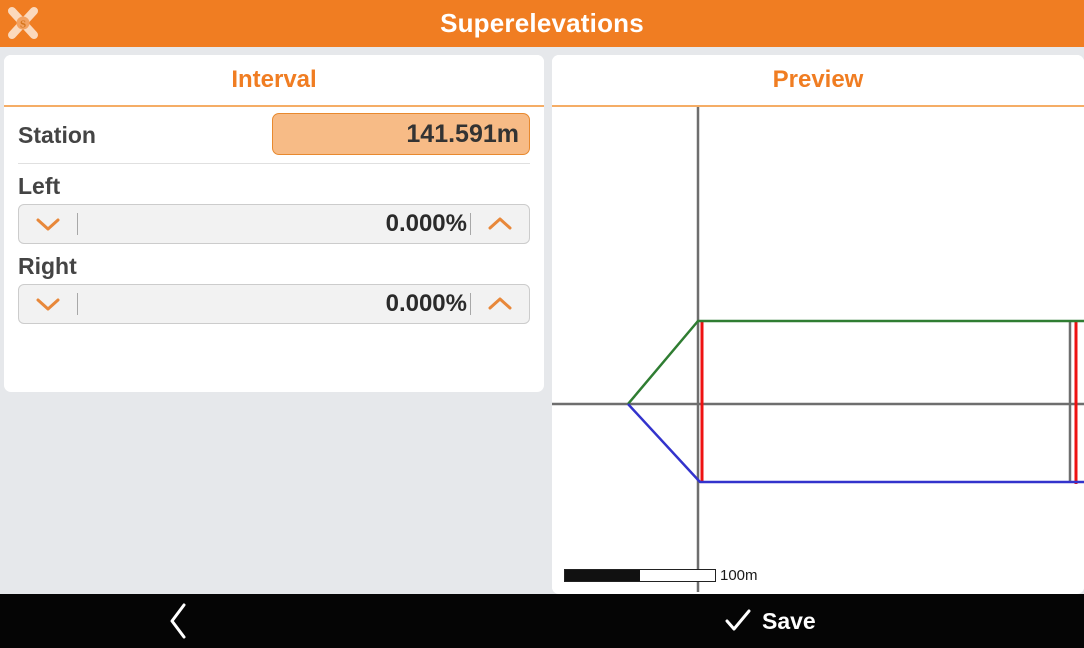  Describe the element at coordinates (77, 304) in the screenshot. I see `right-stepper-divider-start` at that location.